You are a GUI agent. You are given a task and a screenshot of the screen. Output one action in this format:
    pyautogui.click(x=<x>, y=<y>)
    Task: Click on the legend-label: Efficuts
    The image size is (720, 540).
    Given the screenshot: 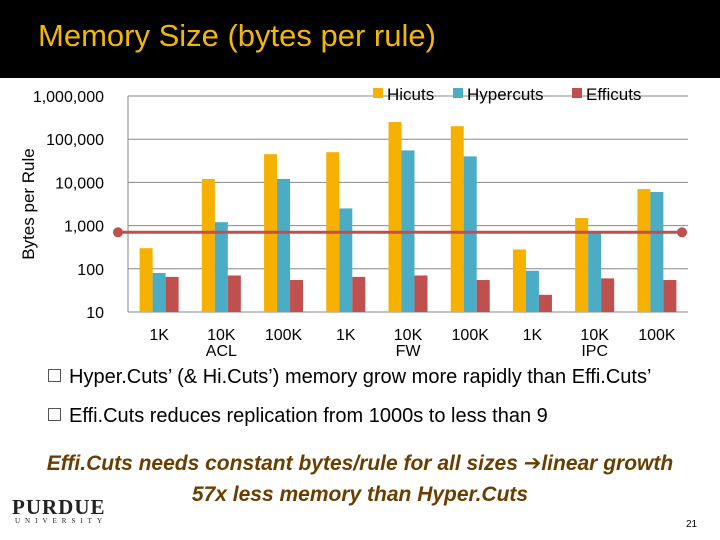 What is the action you would take?
    pyautogui.click(x=613, y=94)
    